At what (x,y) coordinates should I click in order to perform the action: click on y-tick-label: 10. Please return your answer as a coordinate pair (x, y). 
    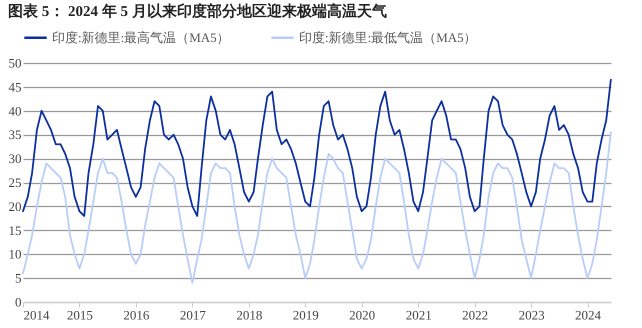
    Looking at the image, I should click on (15, 254).